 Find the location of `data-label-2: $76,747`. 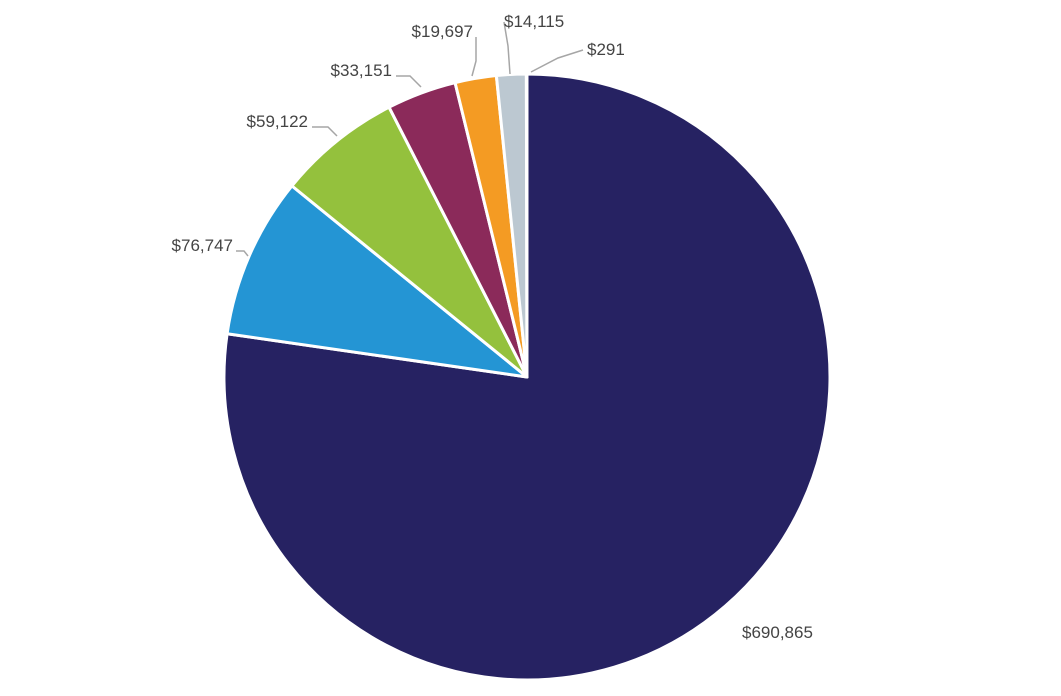

data-label-2: $76,747 is located at coordinates (202, 245).